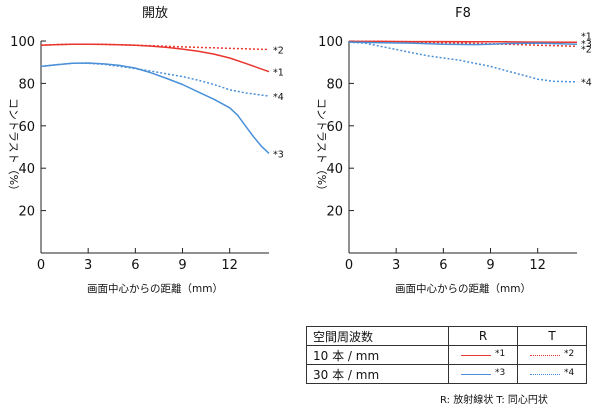  I want to click on swatch-number: *3, so click(500, 372).